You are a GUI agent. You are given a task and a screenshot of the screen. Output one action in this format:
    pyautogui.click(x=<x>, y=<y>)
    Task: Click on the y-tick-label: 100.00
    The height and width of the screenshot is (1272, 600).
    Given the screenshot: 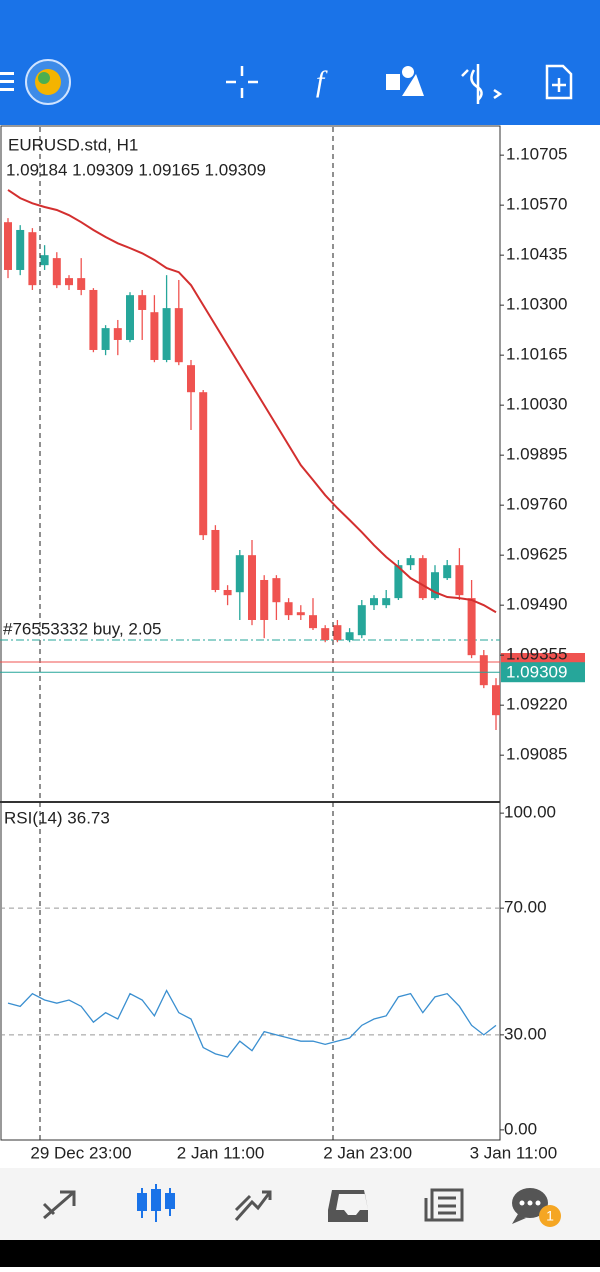 What is the action you would take?
    pyautogui.click(x=530, y=812)
    